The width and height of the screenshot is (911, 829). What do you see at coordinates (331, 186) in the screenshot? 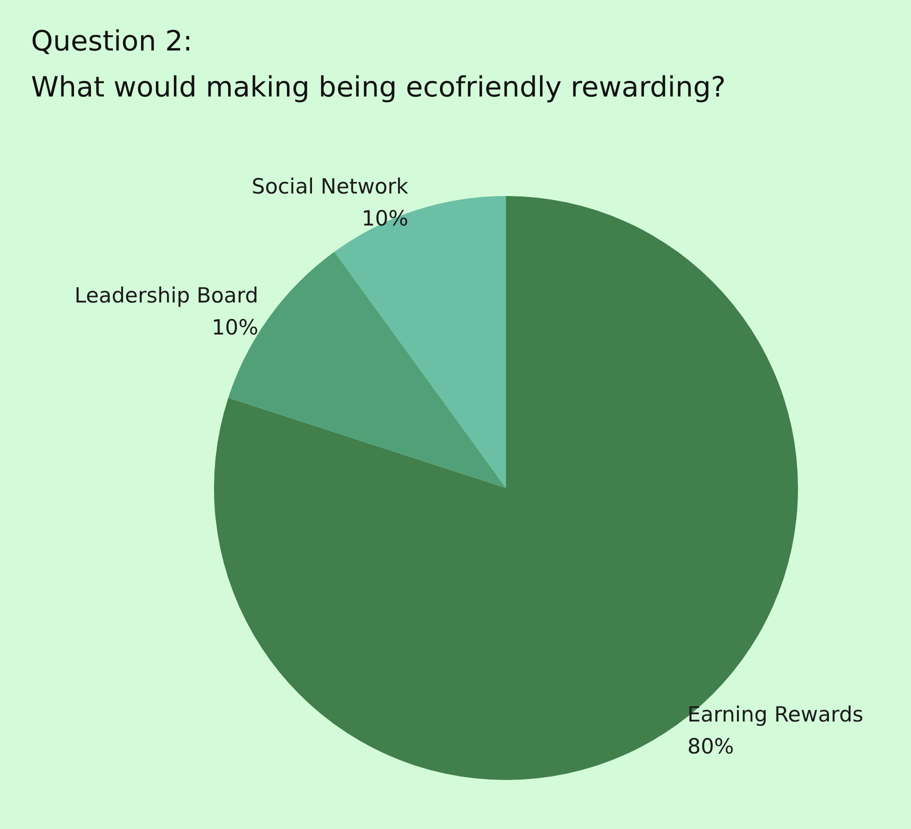
I see `slice-label: Social Network` at bounding box center [331, 186].